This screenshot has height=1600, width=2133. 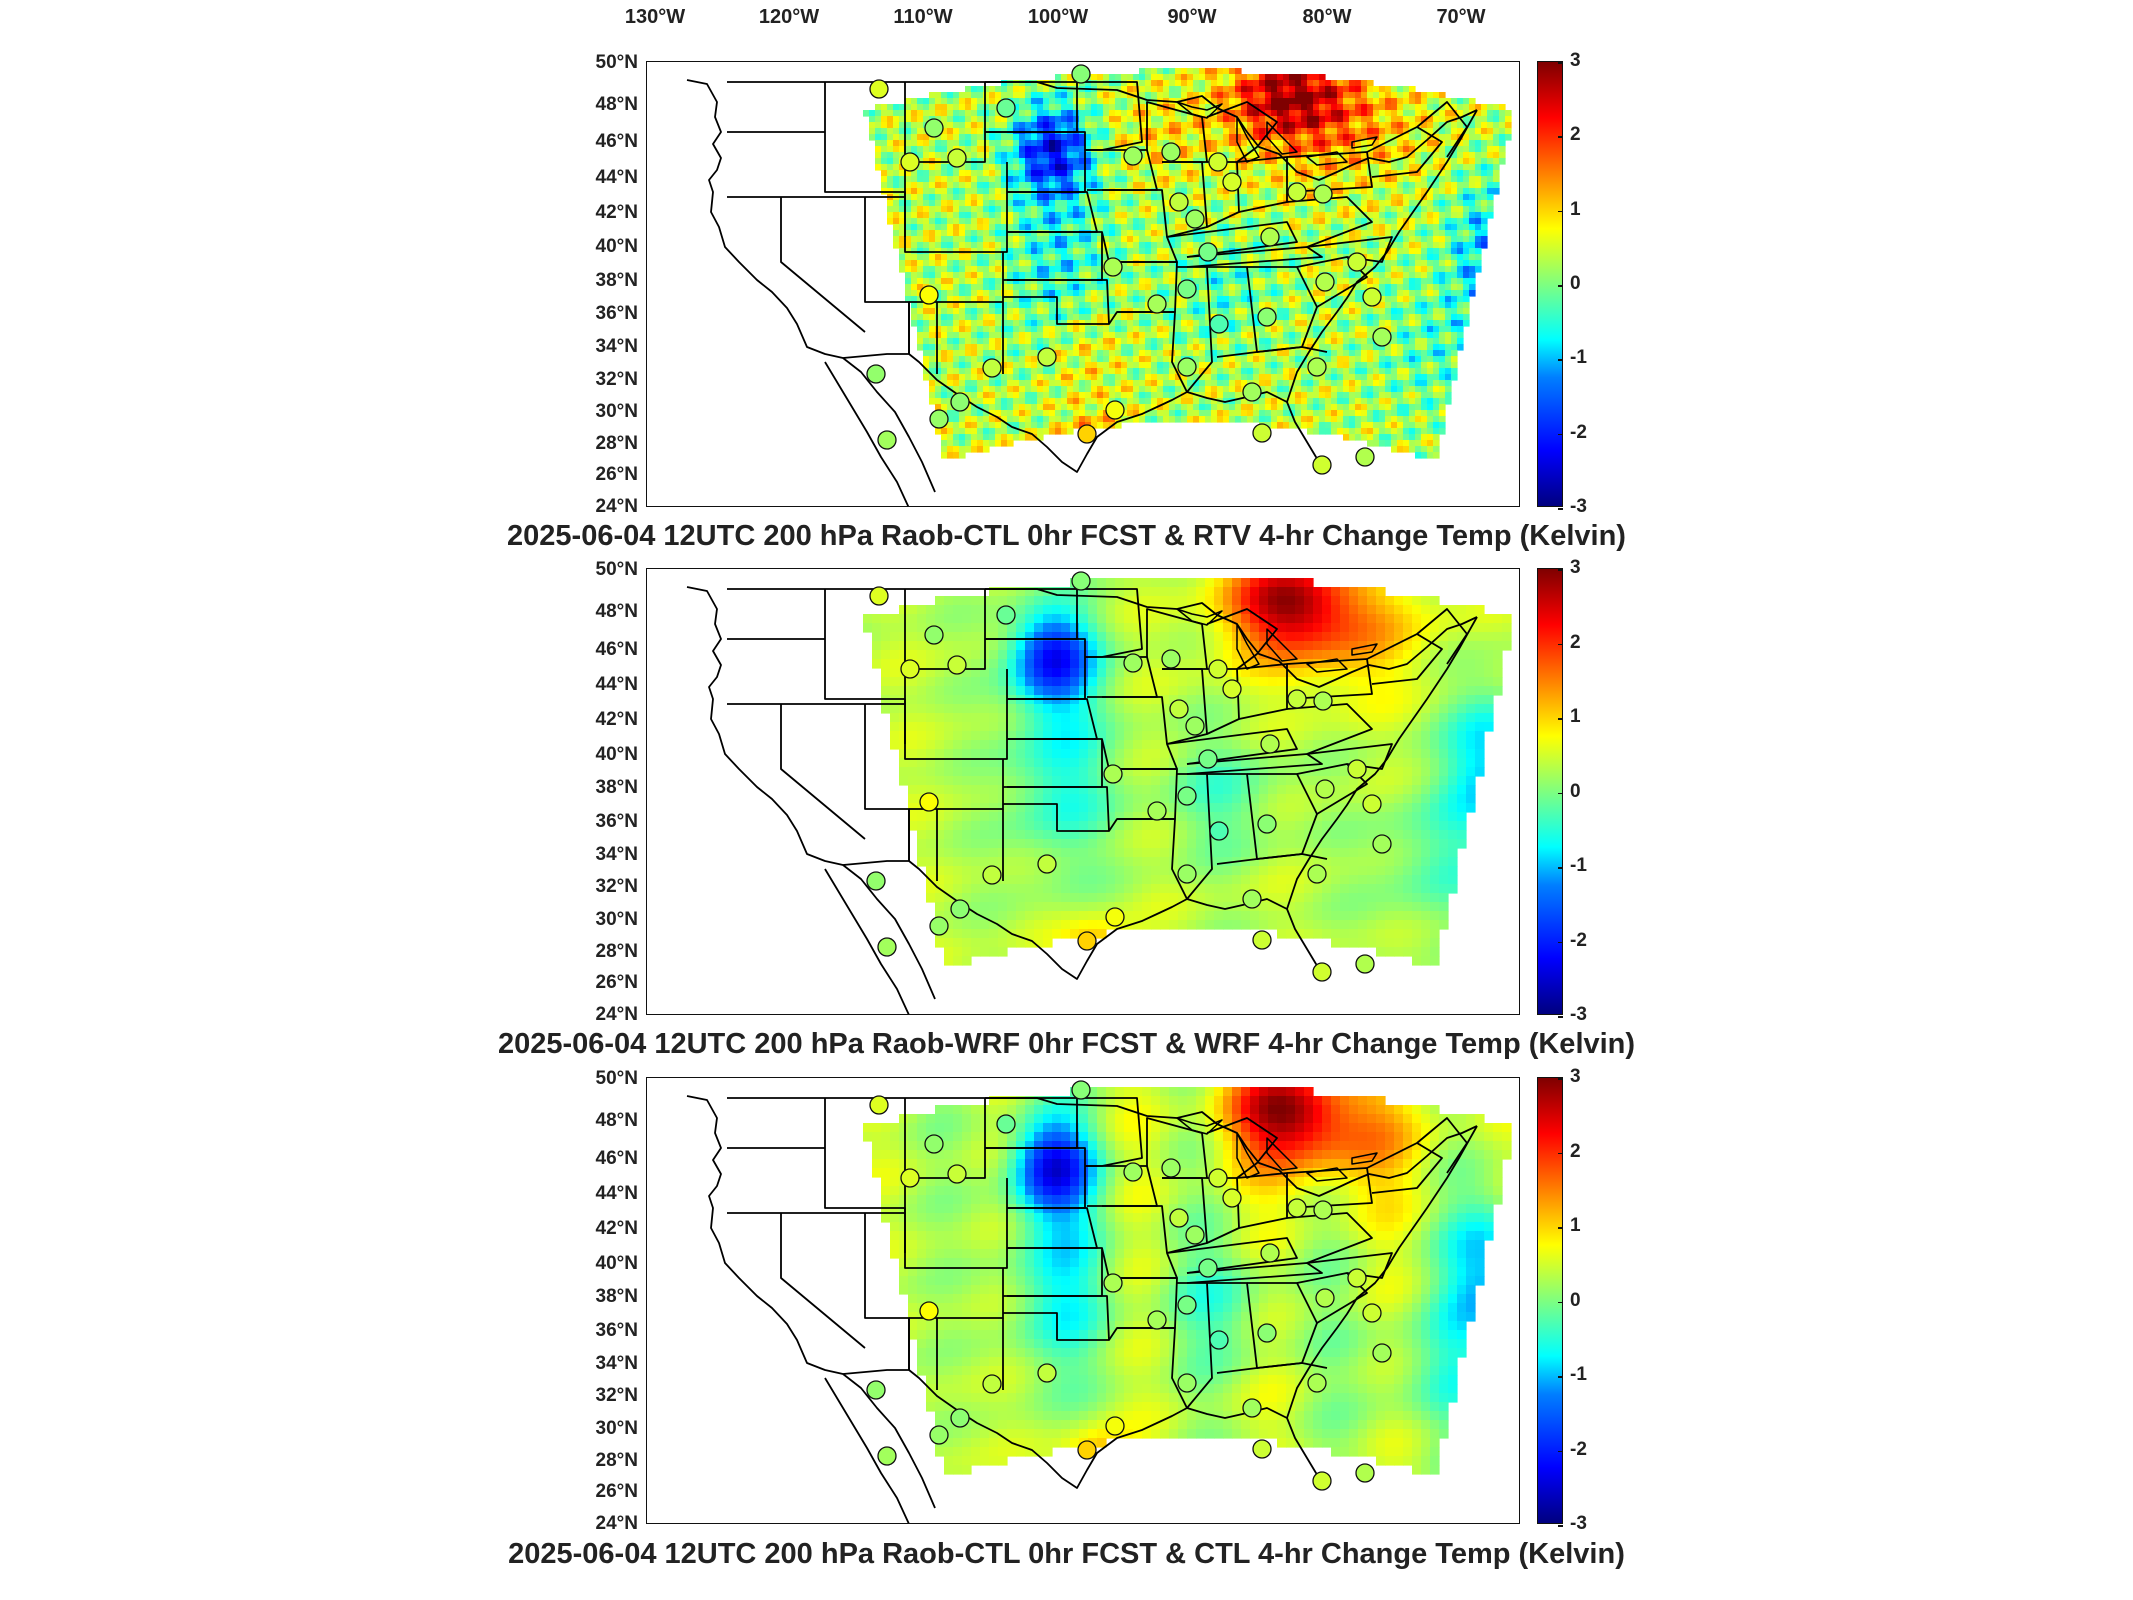 What do you see at coordinates (923, 17) in the screenshot?
I see `lon-label-110w: 110°W` at bounding box center [923, 17].